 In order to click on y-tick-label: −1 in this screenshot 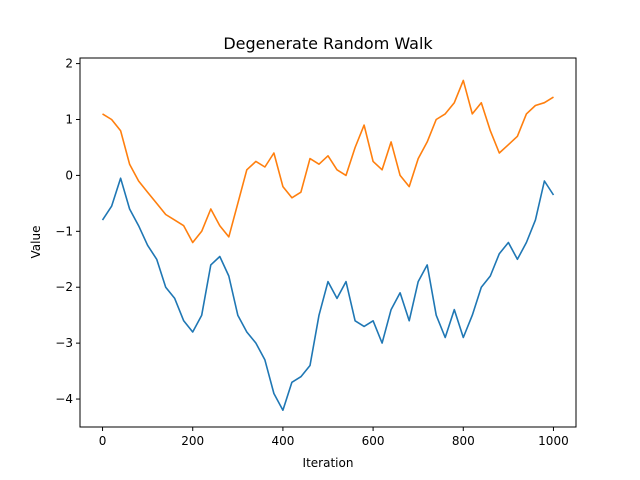, I will do `click(64, 231)`.